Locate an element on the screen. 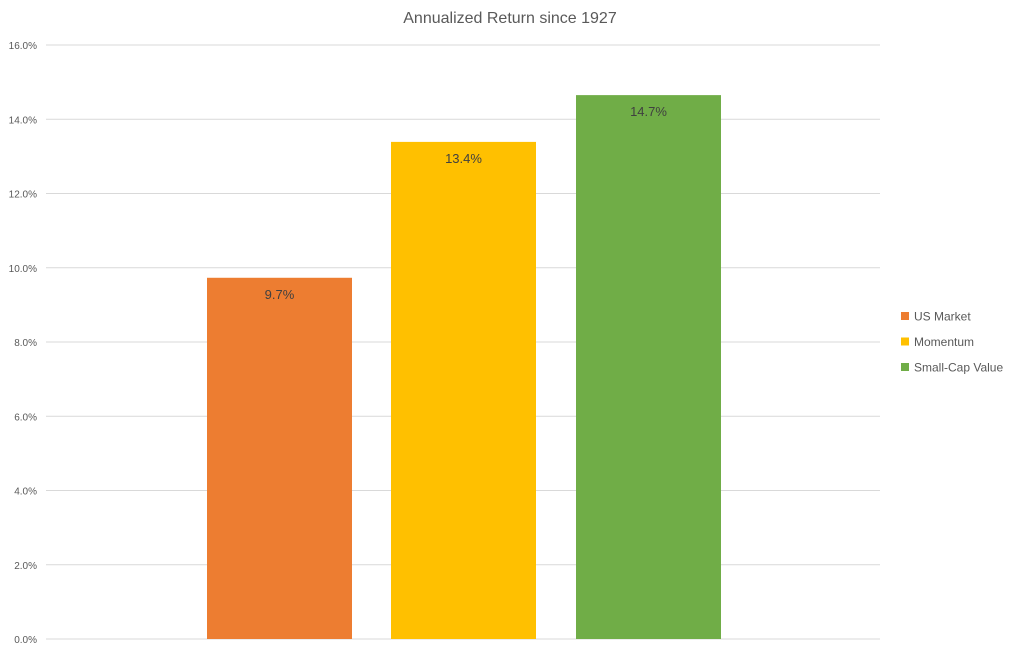  y-tick-label: 10.0% is located at coordinates (23, 269).